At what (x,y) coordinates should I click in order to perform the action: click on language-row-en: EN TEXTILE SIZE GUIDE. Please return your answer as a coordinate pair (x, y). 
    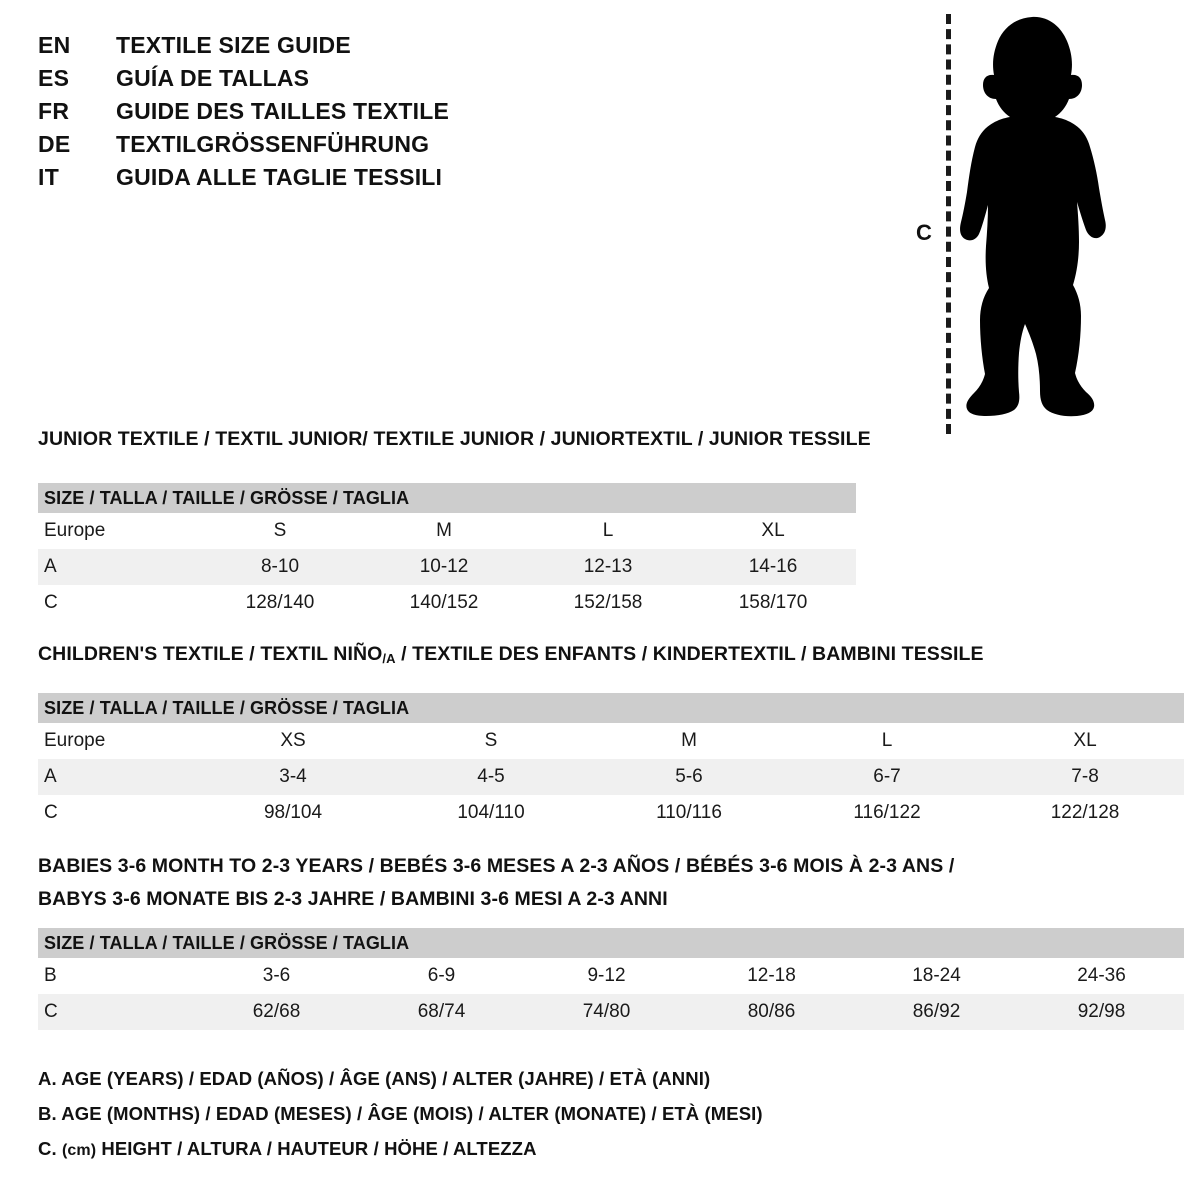
    Looking at the image, I should click on (298, 48).